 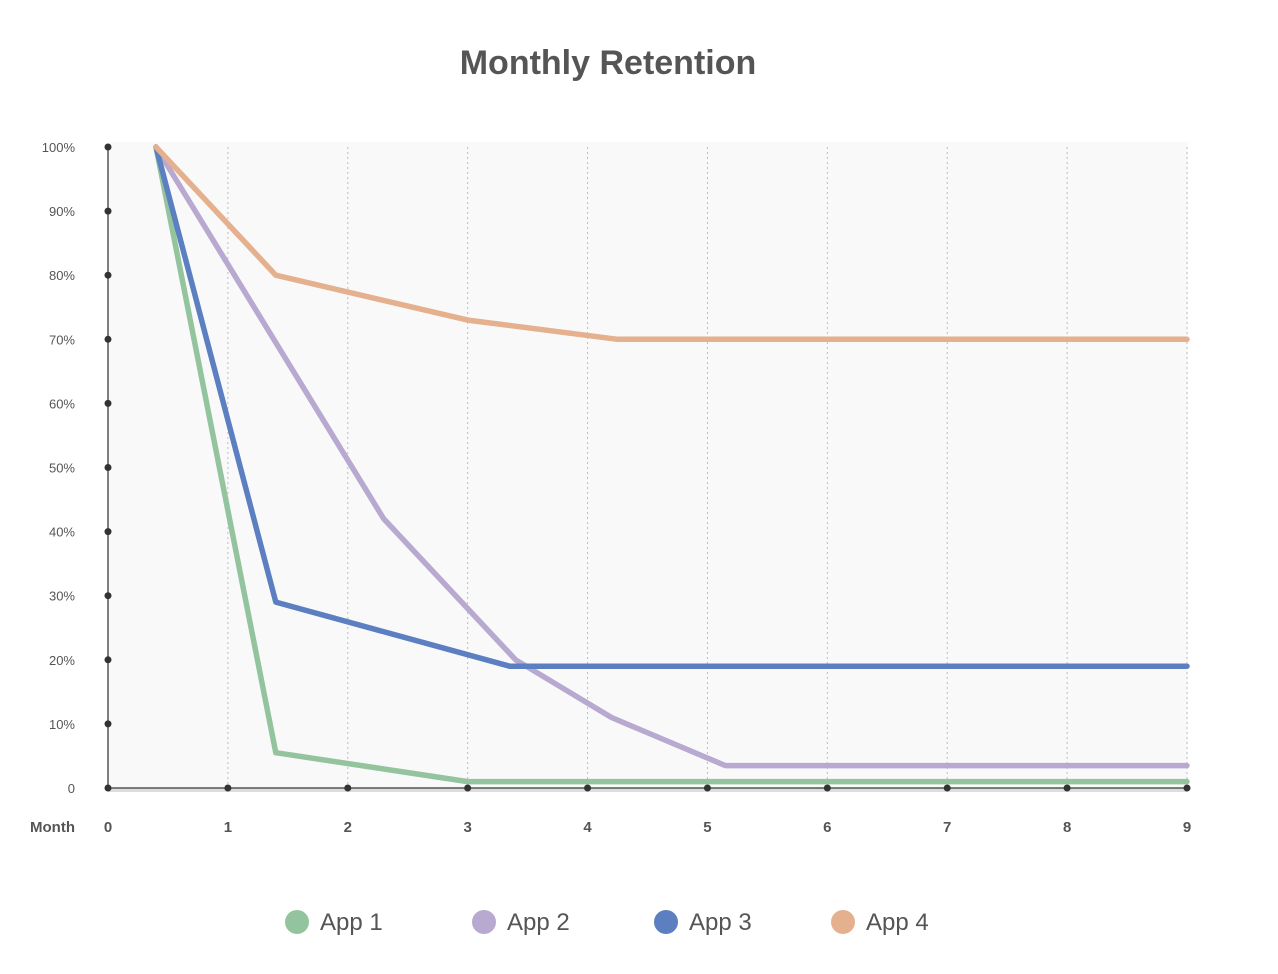 What do you see at coordinates (587, 827) in the screenshot?
I see `x-tick-label-4: 4` at bounding box center [587, 827].